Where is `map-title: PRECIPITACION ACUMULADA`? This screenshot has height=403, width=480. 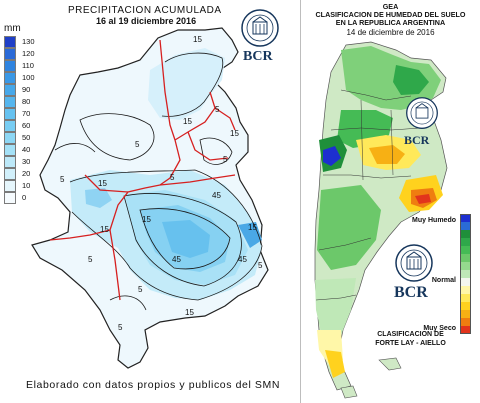 map-title: PRECIPITACION ACUMULADA is located at coordinates (145, 10).